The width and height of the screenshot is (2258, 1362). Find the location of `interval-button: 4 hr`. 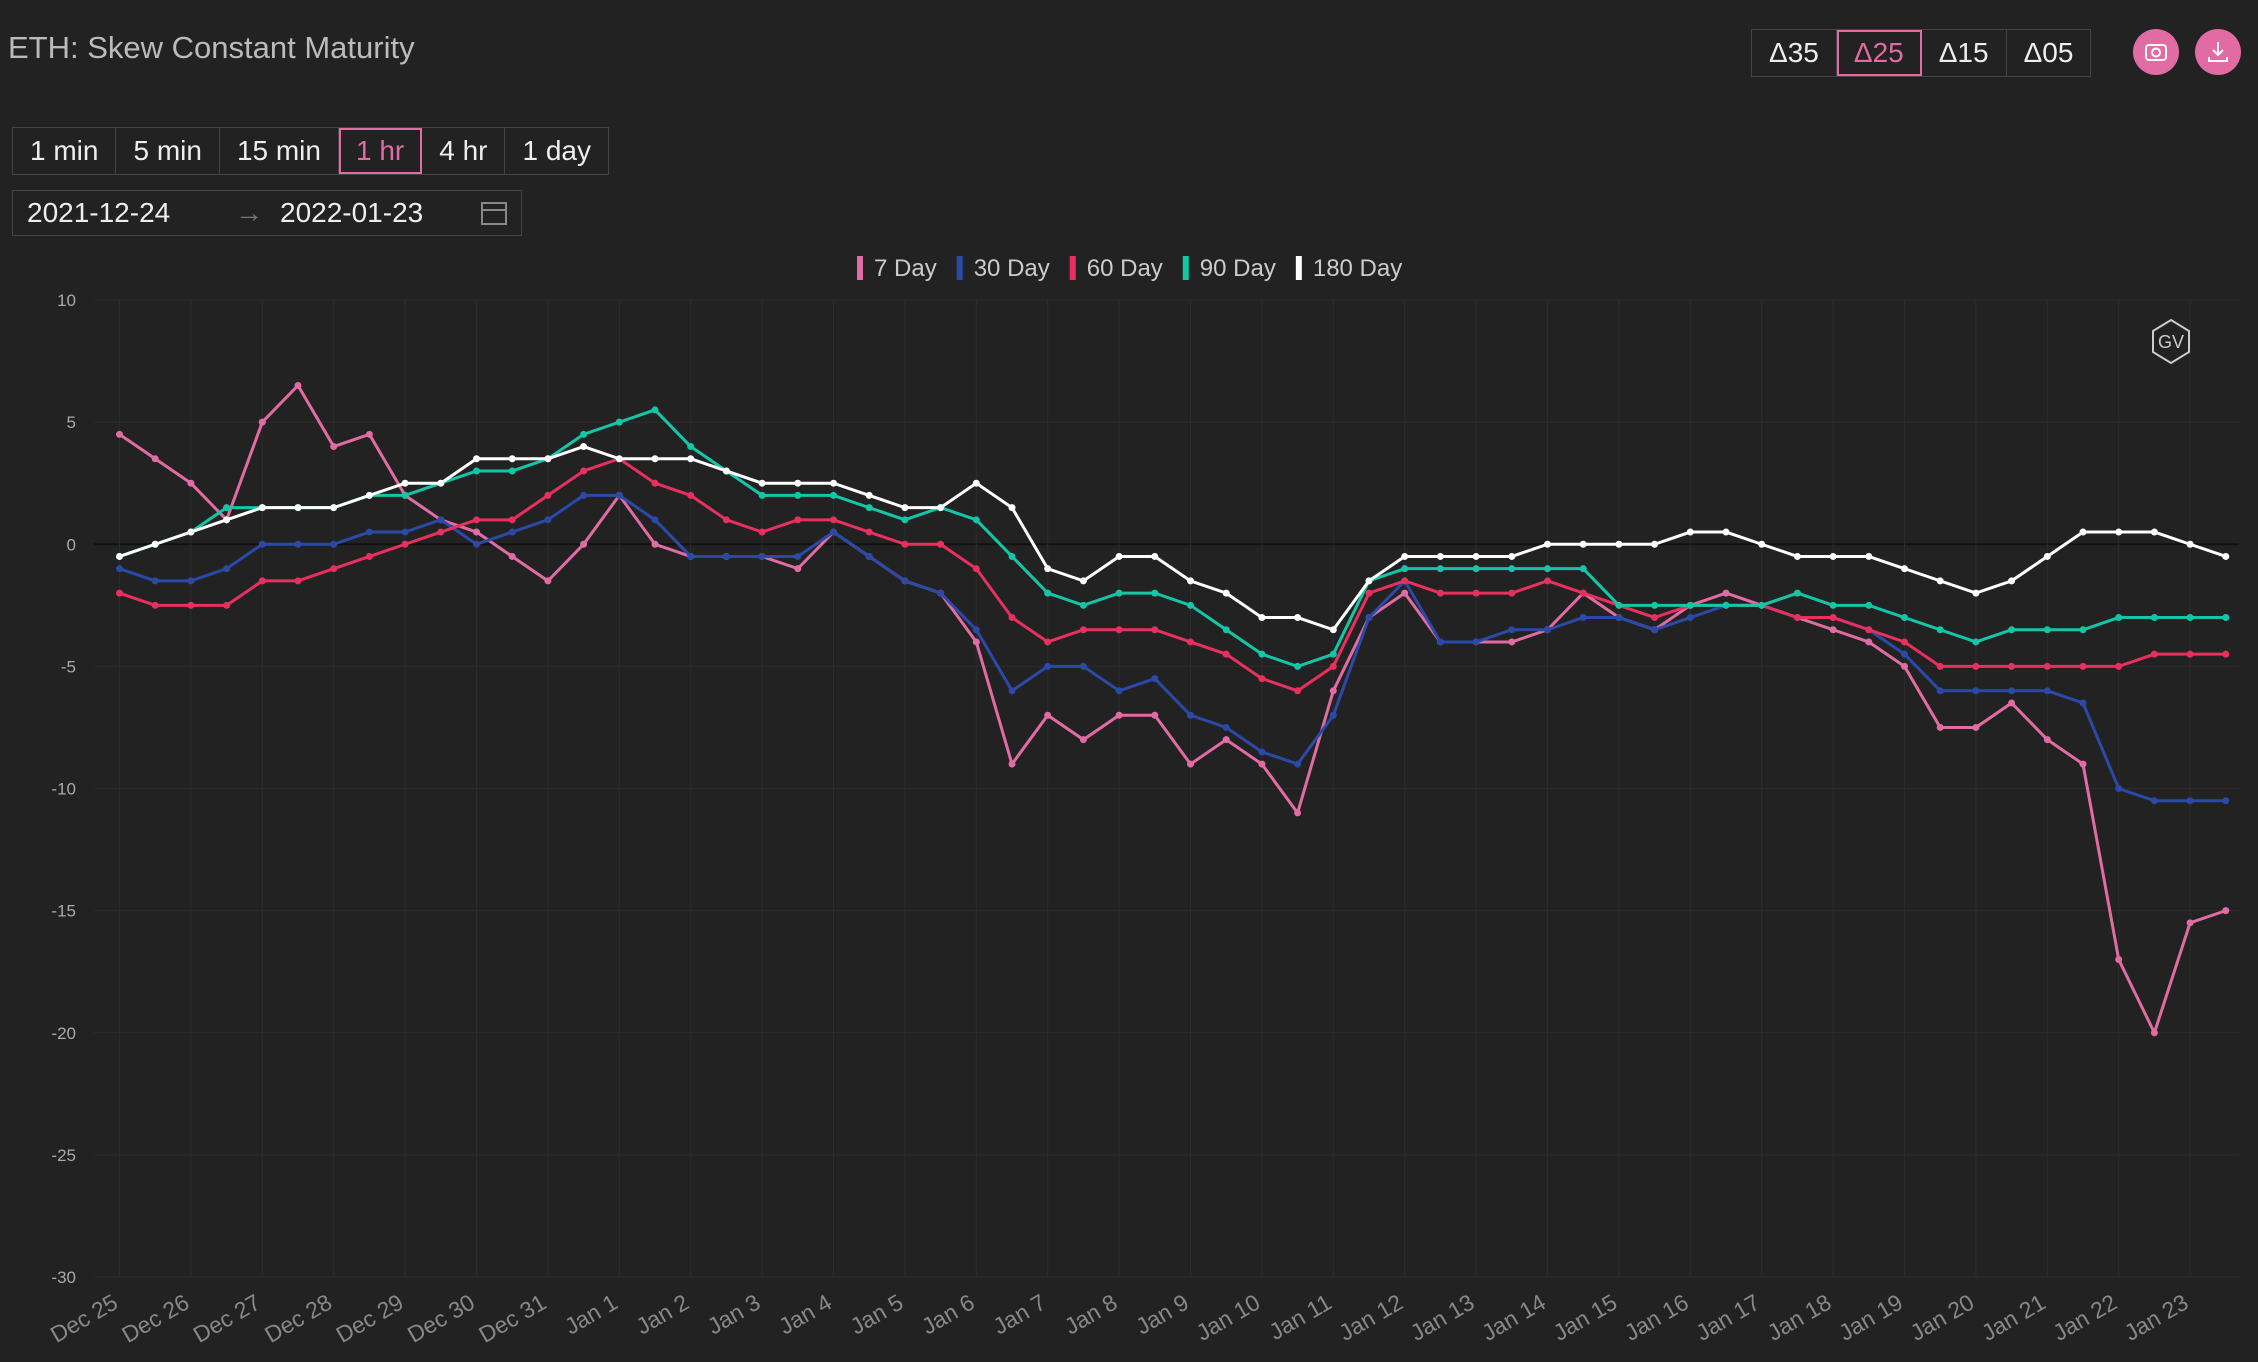

interval-button: 4 hr is located at coordinates (464, 151).